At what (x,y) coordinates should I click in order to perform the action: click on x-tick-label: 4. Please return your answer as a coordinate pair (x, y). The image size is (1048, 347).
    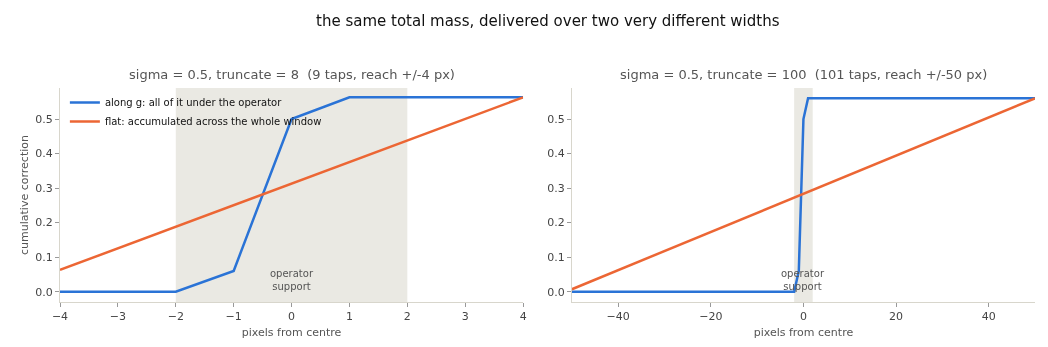
    Looking at the image, I should click on (523, 317).